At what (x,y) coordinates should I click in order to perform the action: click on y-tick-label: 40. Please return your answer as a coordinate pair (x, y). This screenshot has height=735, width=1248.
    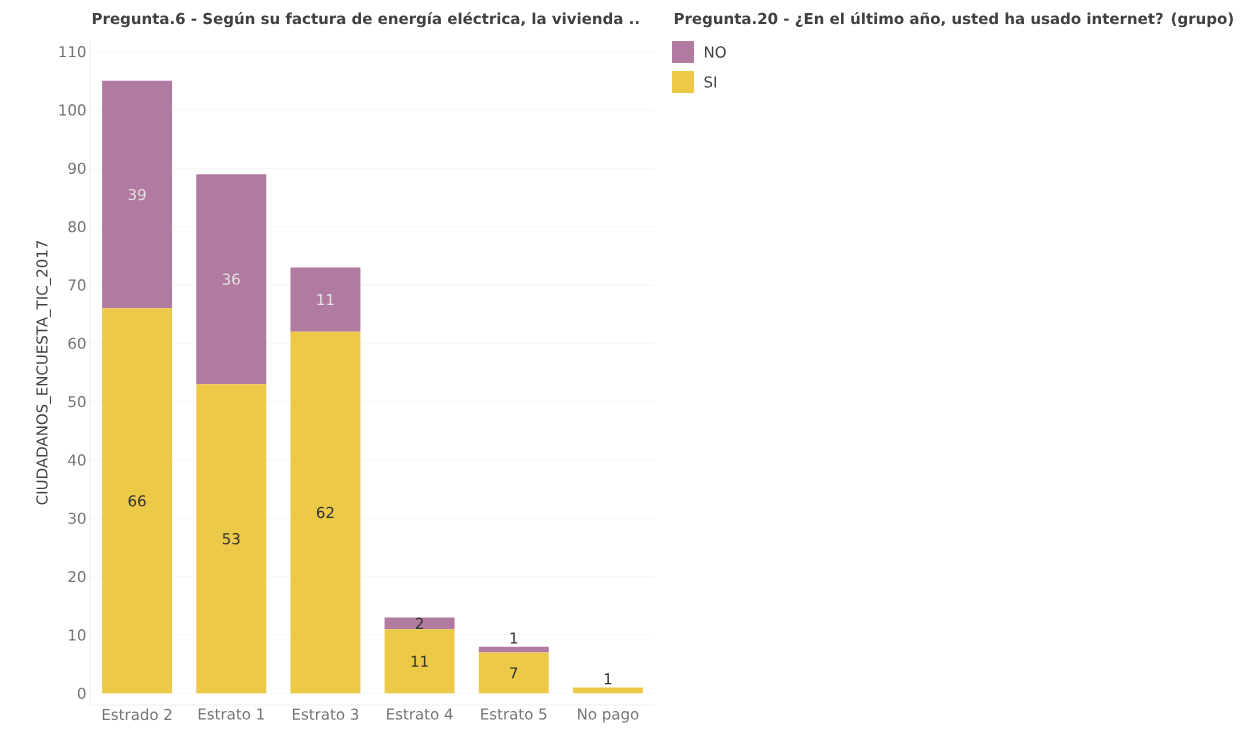
    Looking at the image, I should click on (77, 460).